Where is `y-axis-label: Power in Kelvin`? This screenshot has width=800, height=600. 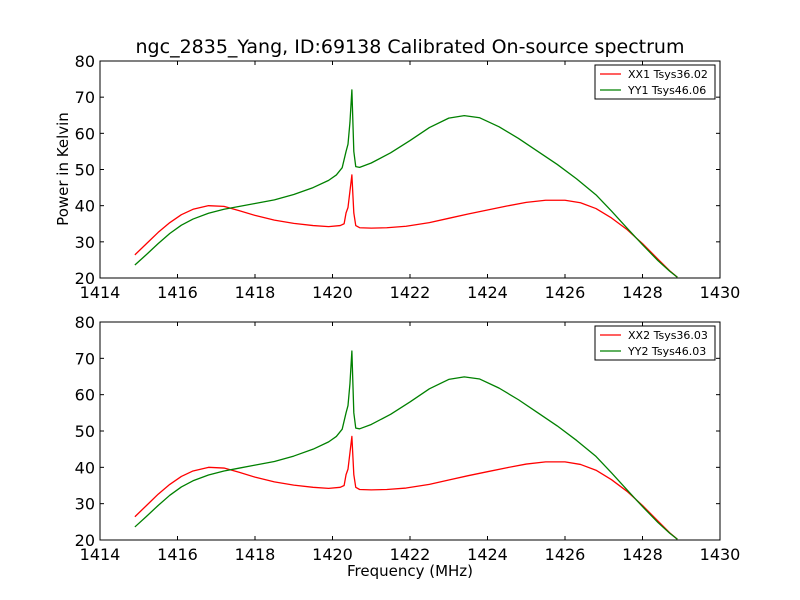
y-axis-label: Power in Kelvin is located at coordinates (63, 169).